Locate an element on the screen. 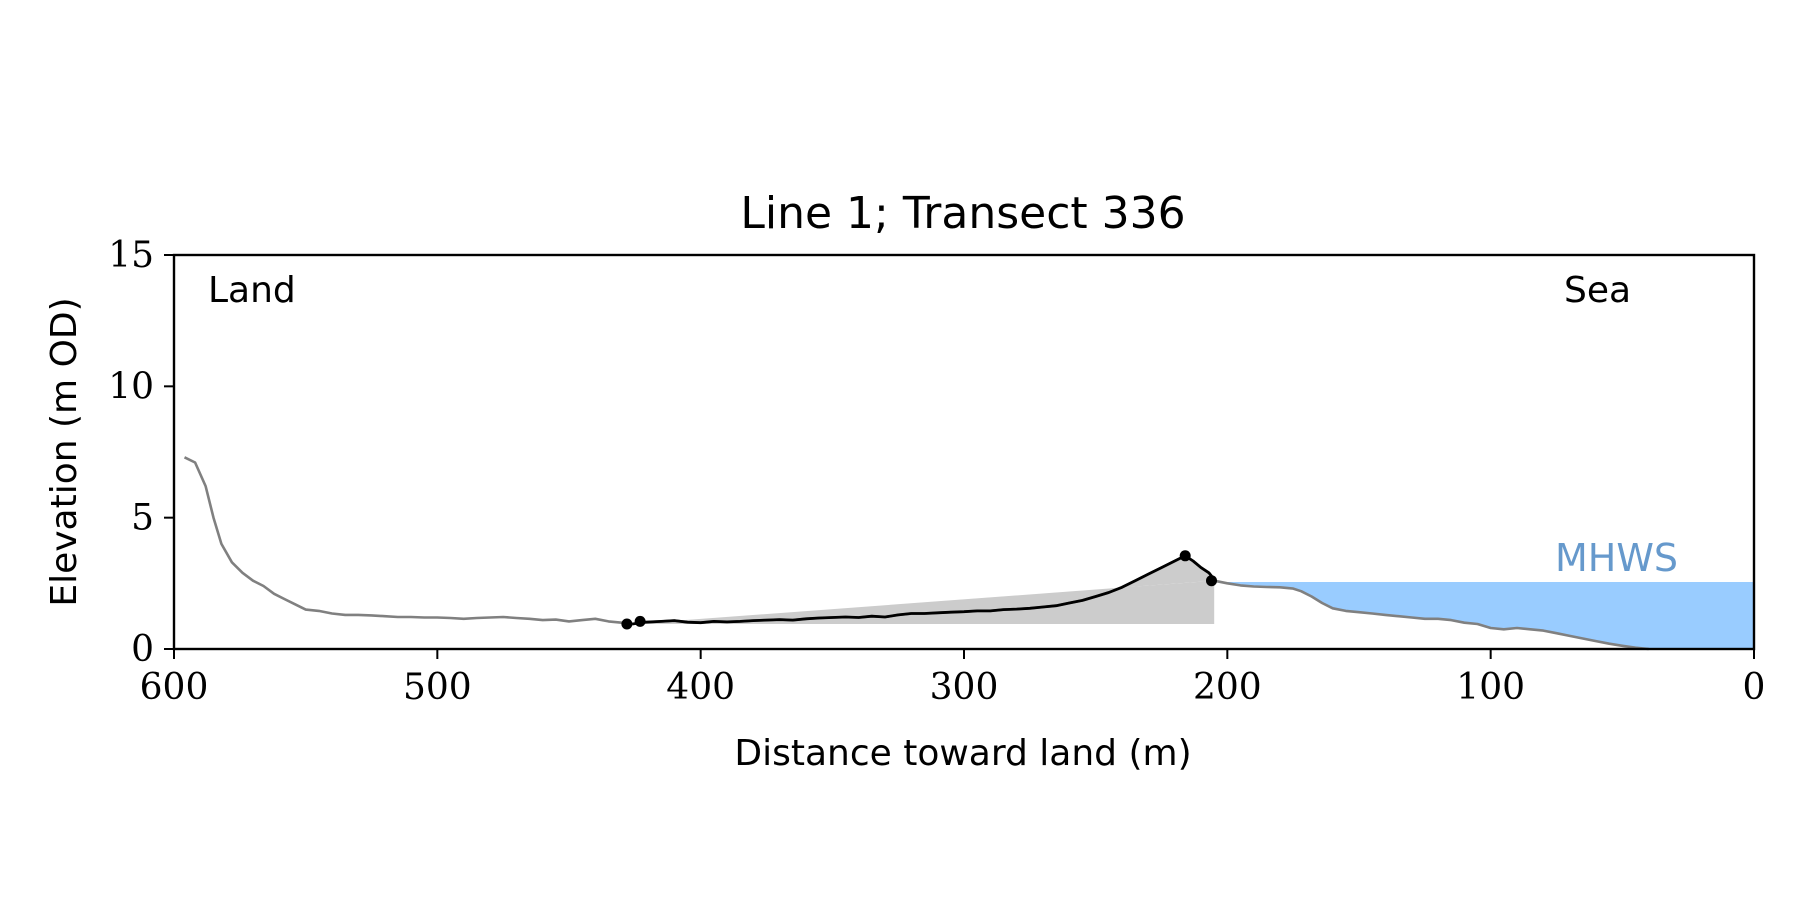  x-tick-label: 600 is located at coordinates (174, 687).